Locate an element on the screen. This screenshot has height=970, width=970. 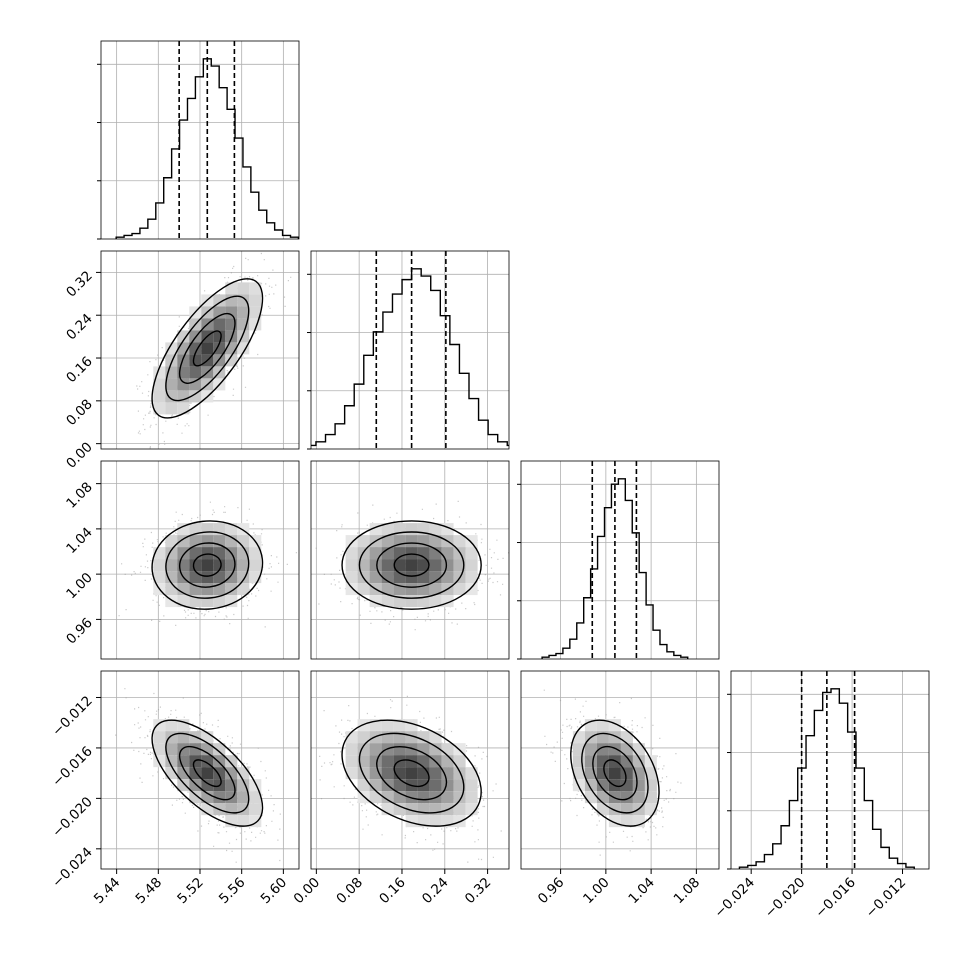
x-tick-label: 5.52 is located at coordinates (190, 891).